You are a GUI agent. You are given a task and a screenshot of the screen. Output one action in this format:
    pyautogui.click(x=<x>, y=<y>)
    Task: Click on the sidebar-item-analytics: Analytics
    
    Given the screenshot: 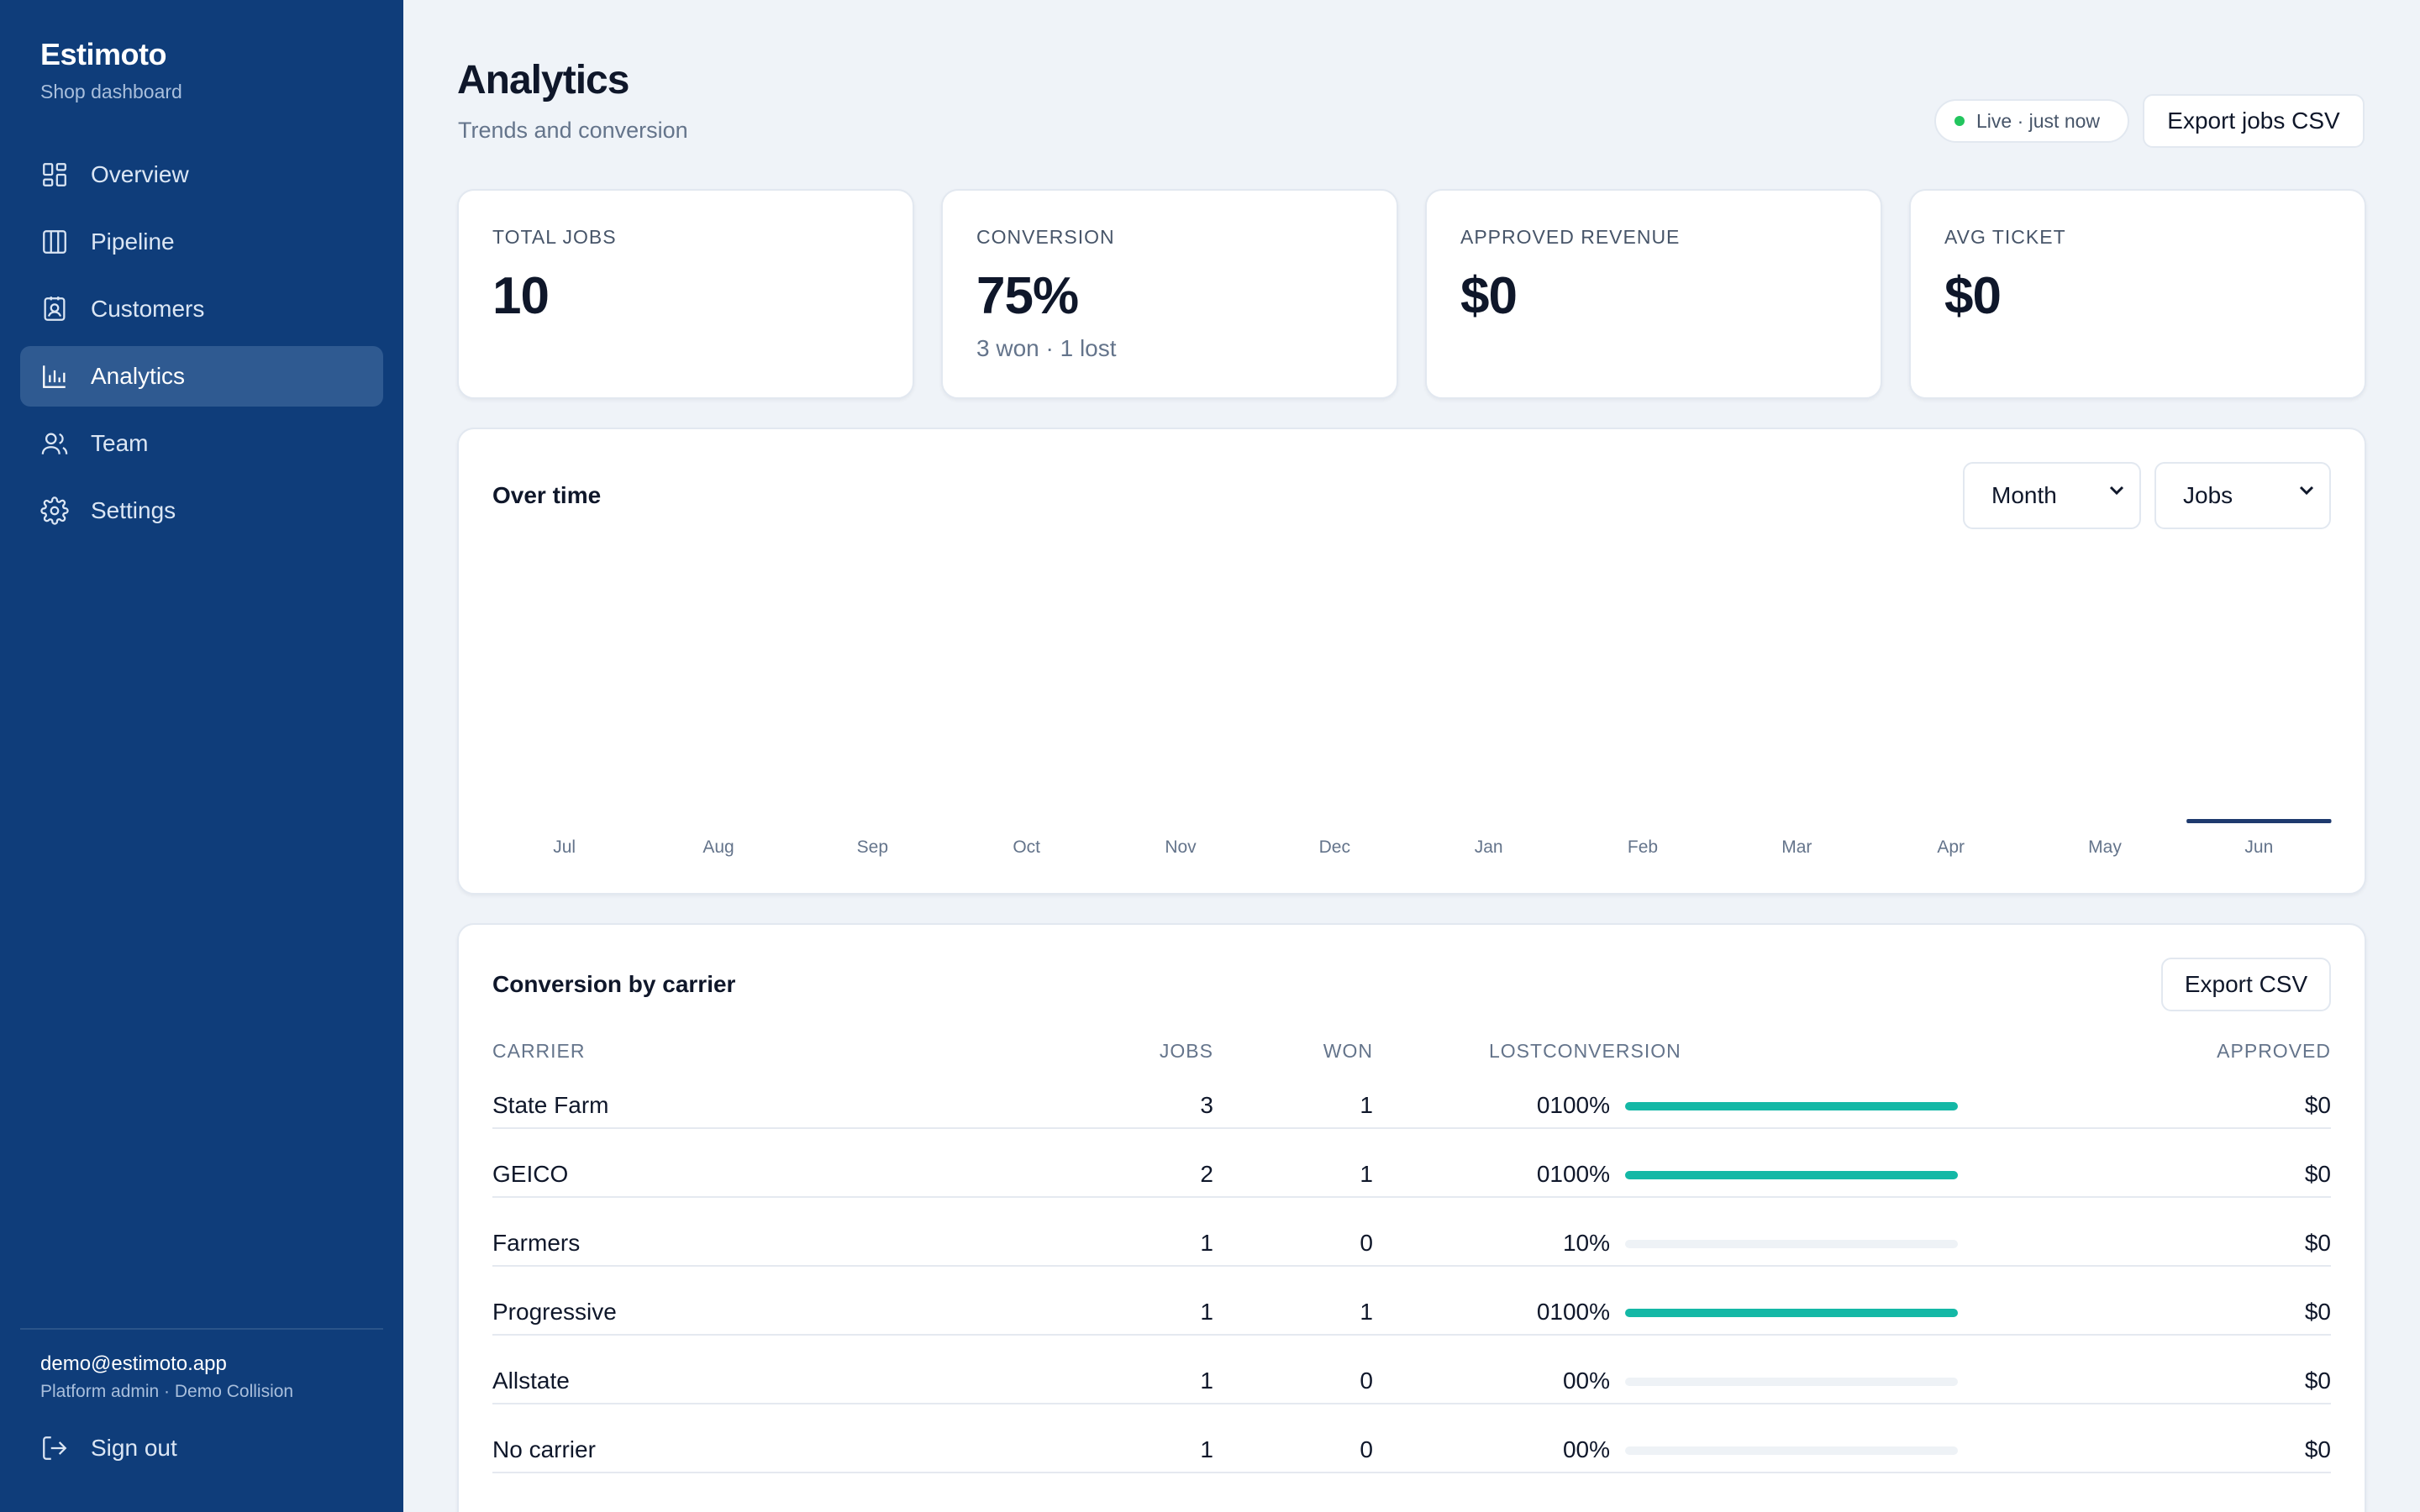 What is the action you would take?
    pyautogui.click(x=202, y=376)
    